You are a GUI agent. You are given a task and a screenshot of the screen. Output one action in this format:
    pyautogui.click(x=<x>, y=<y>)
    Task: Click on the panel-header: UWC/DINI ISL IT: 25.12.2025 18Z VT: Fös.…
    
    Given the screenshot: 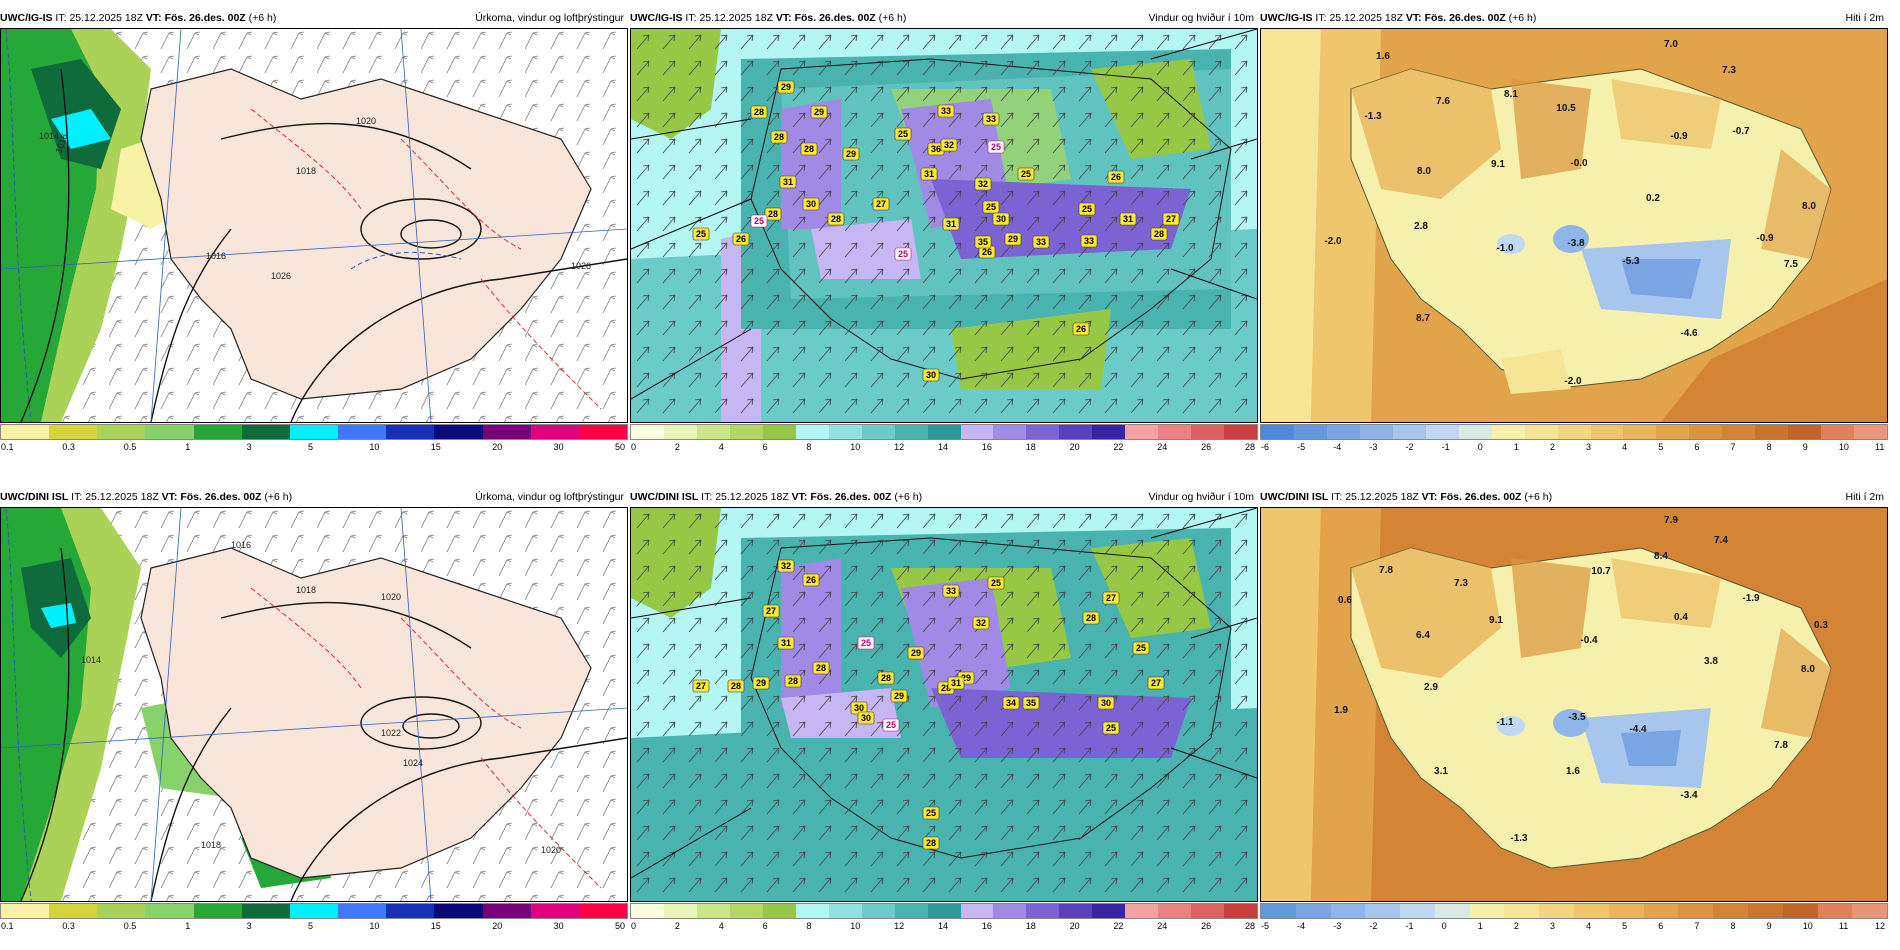 What is the action you would take?
    pyautogui.click(x=314, y=497)
    